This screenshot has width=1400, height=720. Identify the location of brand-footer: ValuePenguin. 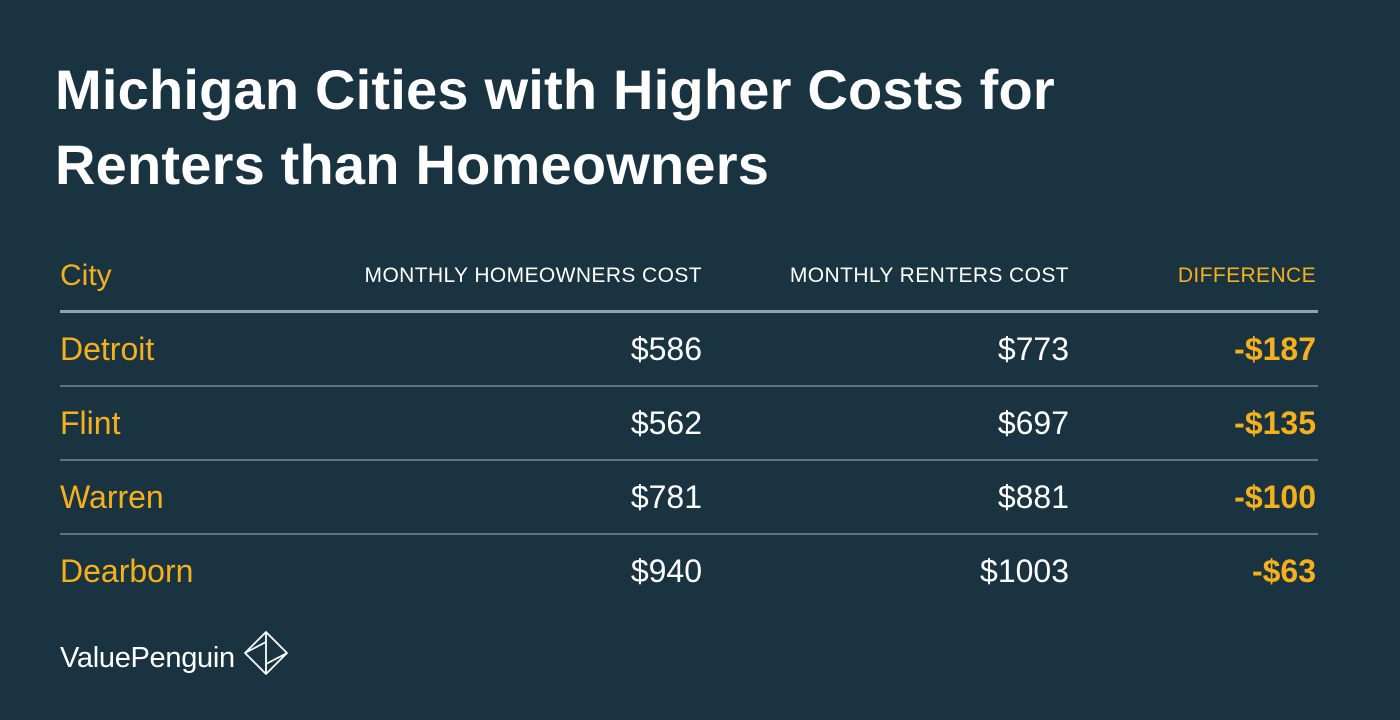
(174, 658).